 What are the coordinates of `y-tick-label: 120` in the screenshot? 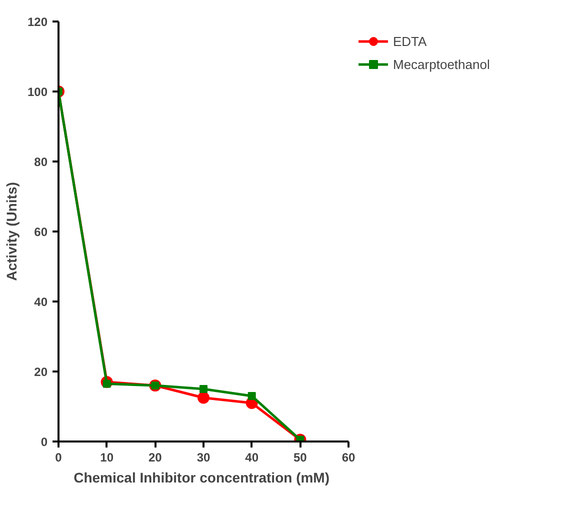 It's located at (37, 22).